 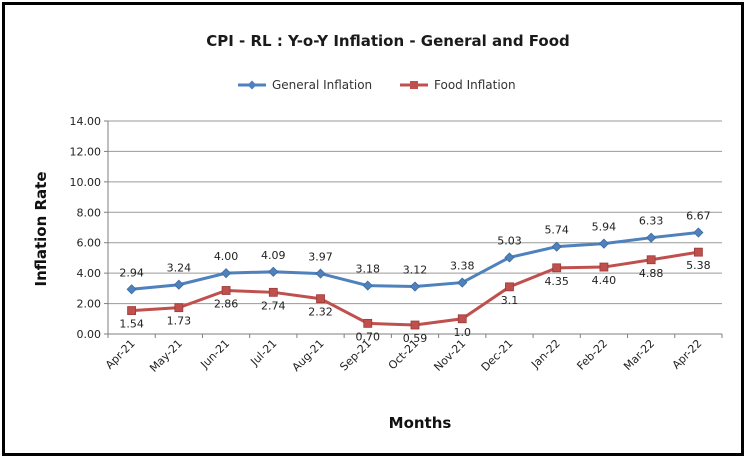 What do you see at coordinates (179, 321) in the screenshot?
I see `data-label: 1.73` at bounding box center [179, 321].